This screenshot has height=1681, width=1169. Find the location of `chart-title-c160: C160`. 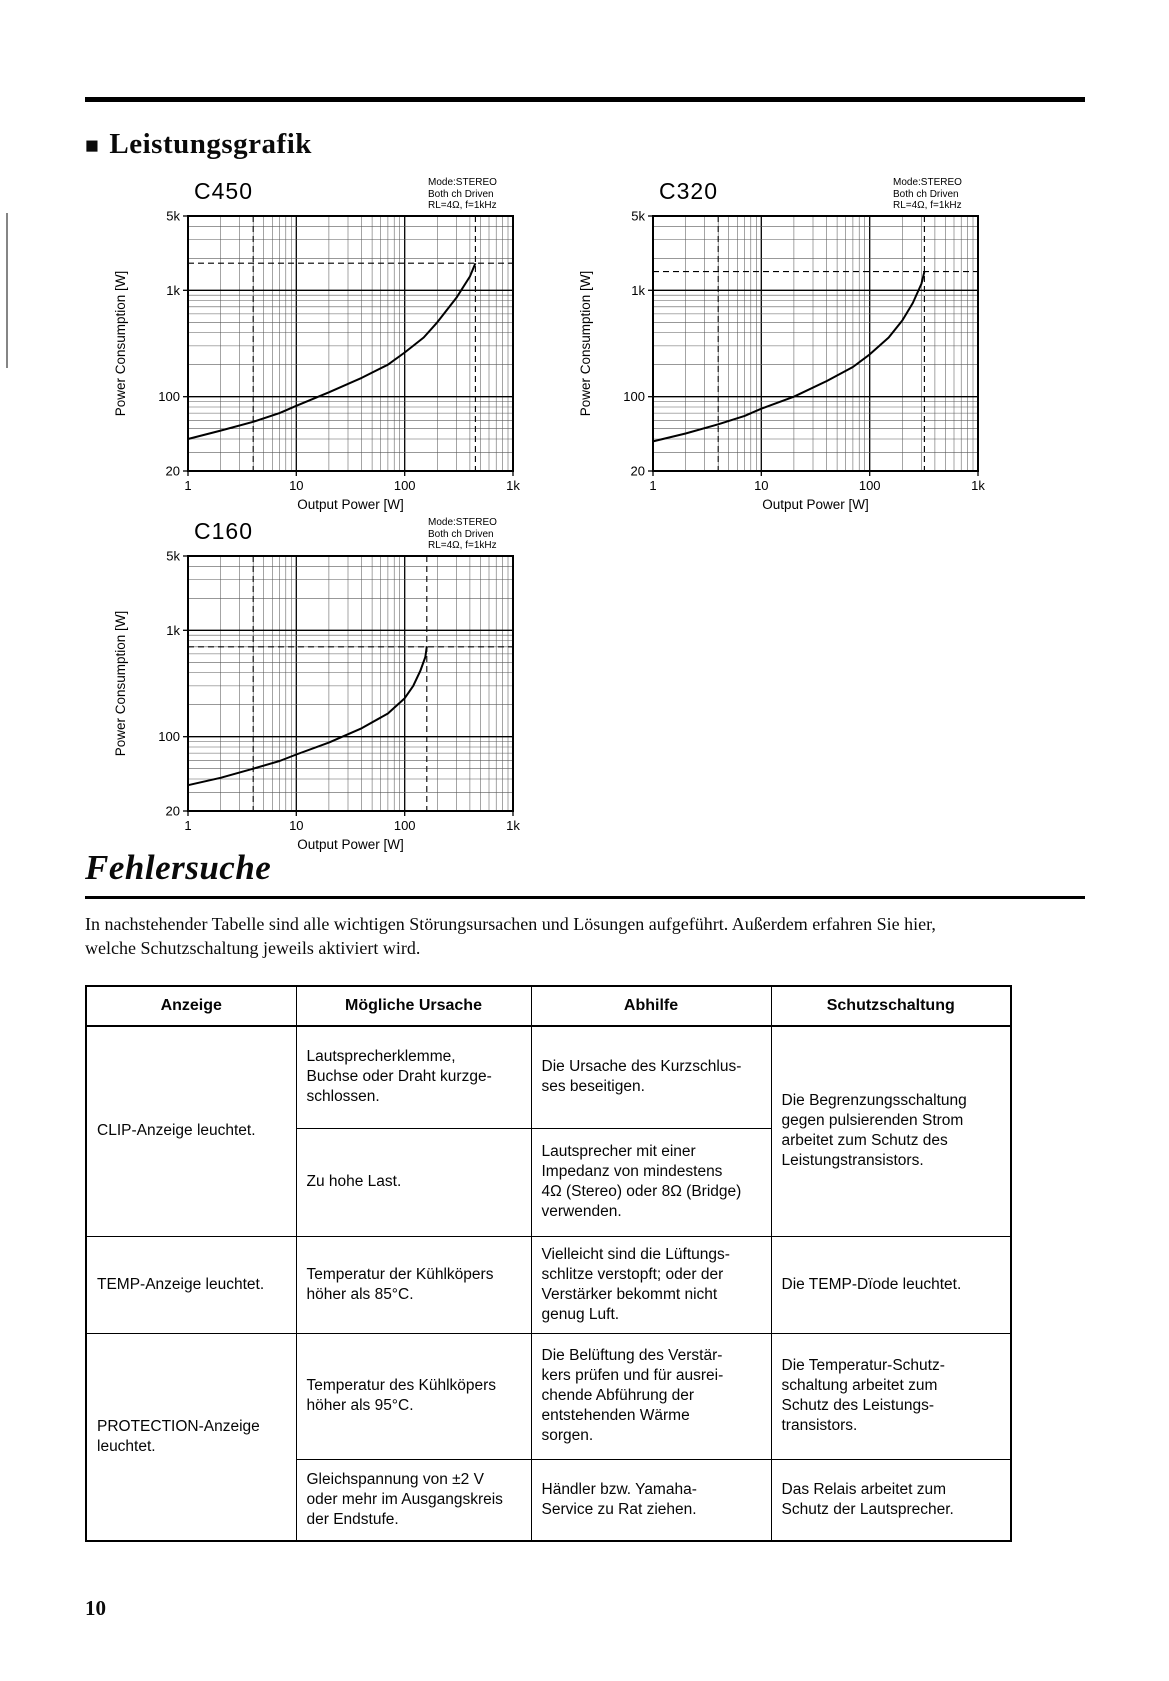

chart-title-c160: C160 is located at coordinates (223, 531).